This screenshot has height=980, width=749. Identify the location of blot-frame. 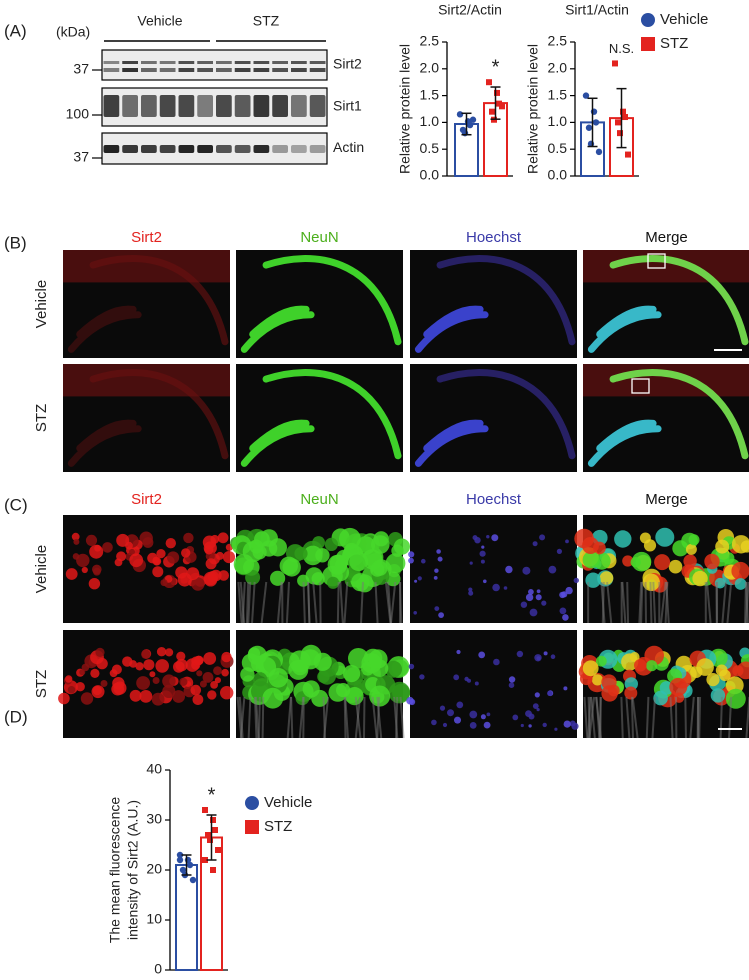
(214, 65).